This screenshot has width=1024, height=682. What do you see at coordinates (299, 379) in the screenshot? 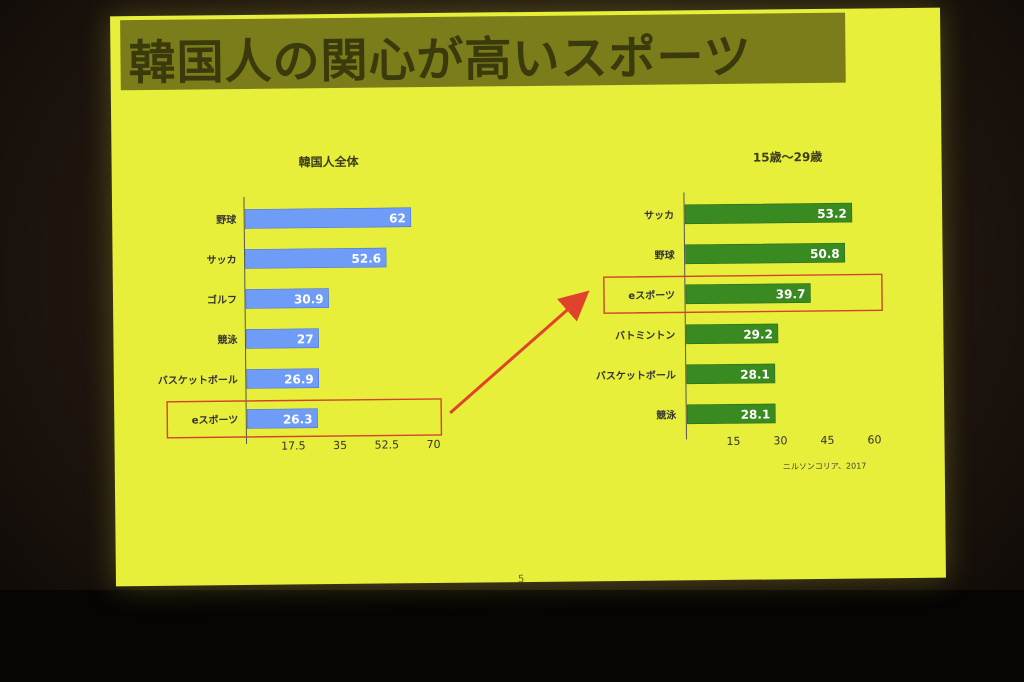
I see `data-label: 26.9` at bounding box center [299, 379].